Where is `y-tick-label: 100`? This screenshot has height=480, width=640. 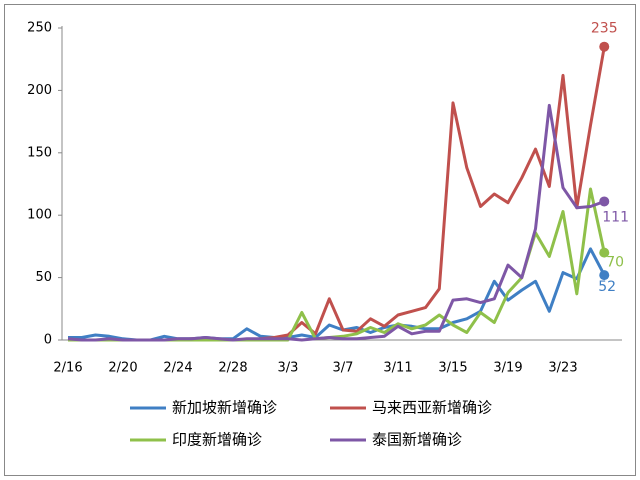
y-tick-label: 100 is located at coordinates (39, 215).